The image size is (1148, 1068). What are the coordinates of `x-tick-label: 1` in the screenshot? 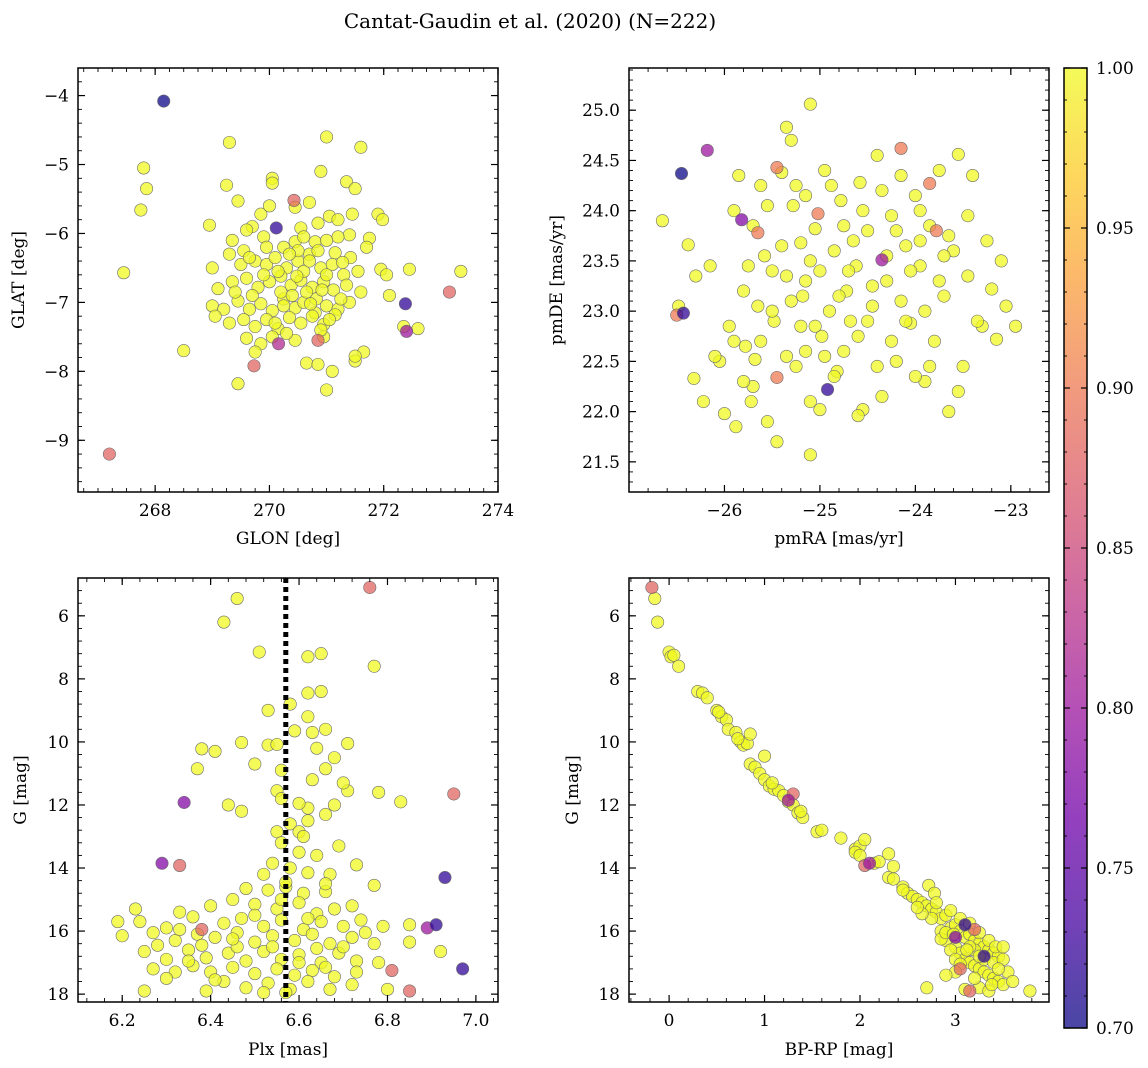 It's located at (764, 1021).